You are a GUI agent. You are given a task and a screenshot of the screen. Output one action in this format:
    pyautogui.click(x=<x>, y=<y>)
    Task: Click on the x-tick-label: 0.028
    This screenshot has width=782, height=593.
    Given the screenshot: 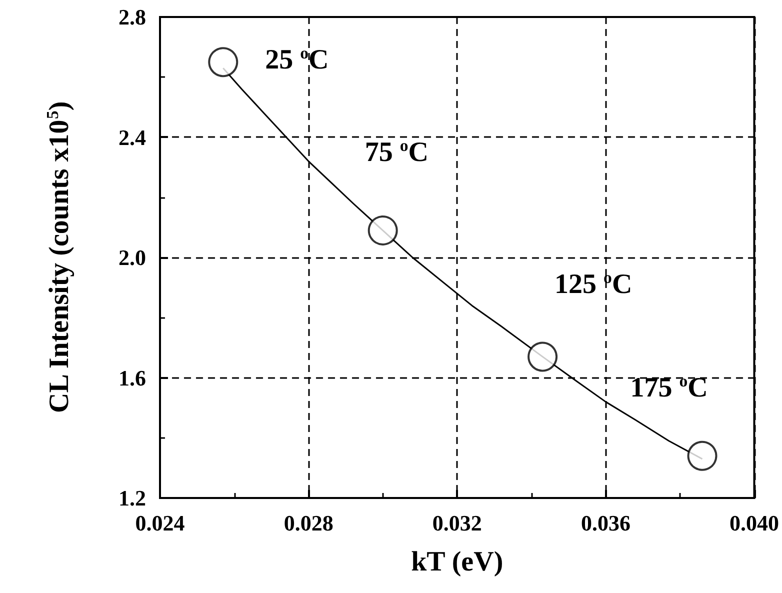 What is the action you would take?
    pyautogui.click(x=309, y=523)
    